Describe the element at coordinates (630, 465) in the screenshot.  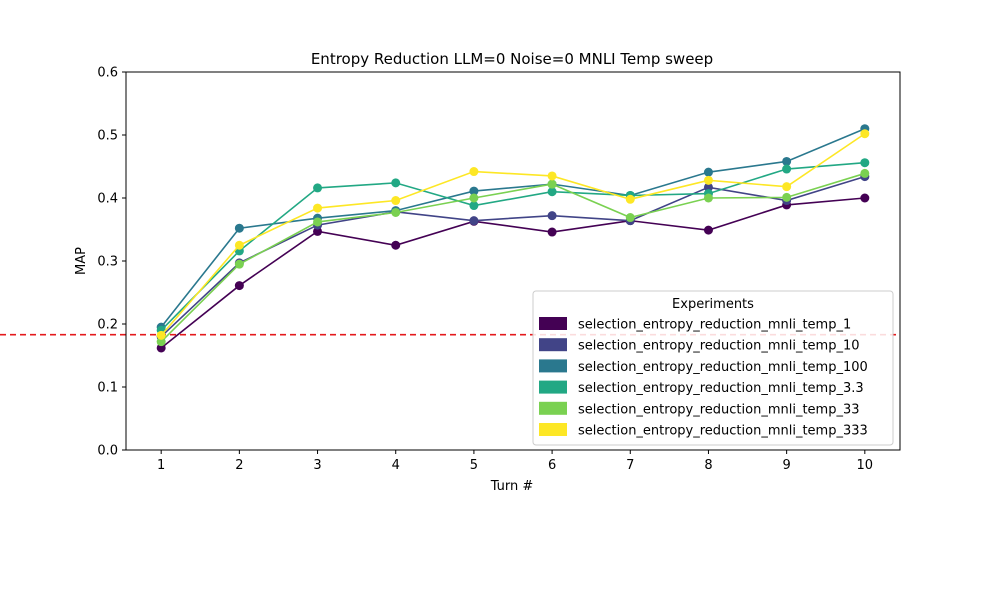
I see `x-tick-label: 7` at that location.